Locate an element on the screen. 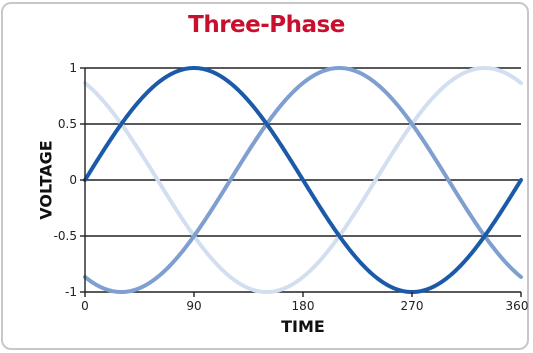 Image resolution: width=533 pixels, height=353 pixels. x-tick-label-1: 90 is located at coordinates (193, 306).